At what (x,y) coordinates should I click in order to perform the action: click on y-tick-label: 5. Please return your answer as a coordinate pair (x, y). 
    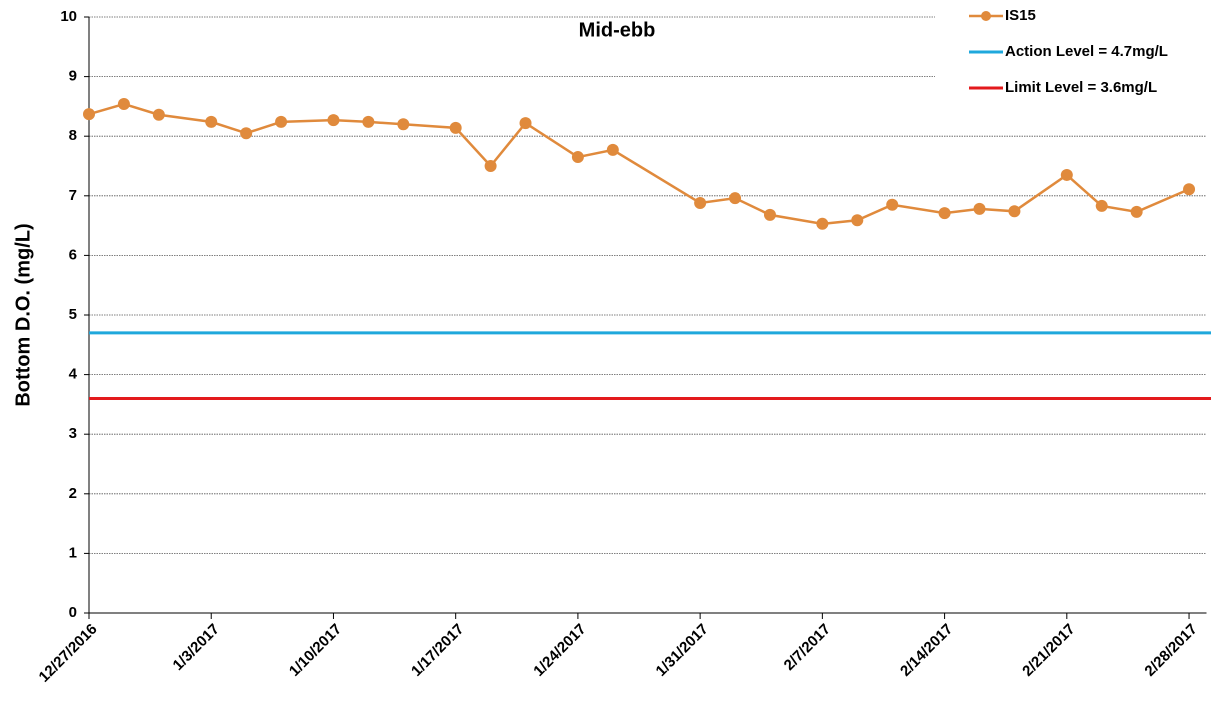
    Looking at the image, I should click on (73, 314).